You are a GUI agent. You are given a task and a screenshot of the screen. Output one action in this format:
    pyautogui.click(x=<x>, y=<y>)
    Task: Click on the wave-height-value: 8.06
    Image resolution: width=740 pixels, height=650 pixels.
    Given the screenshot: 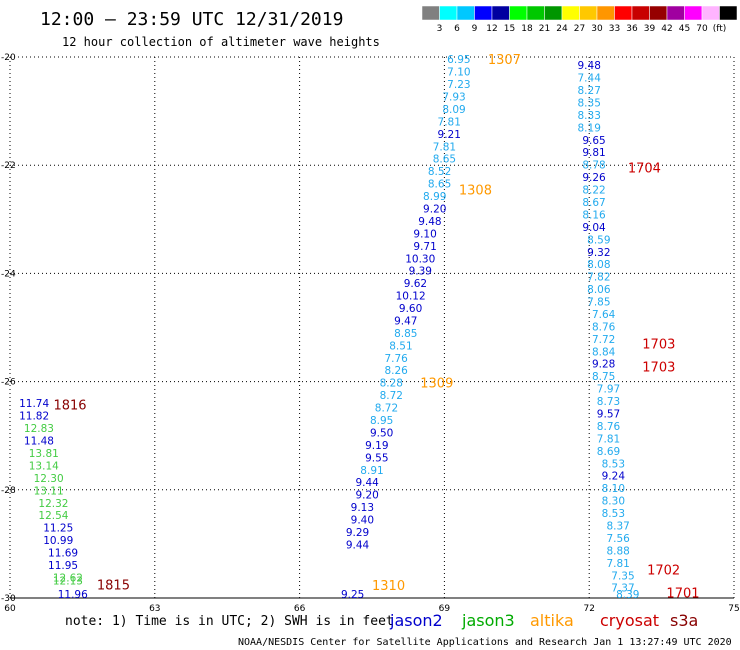 What is the action you would take?
    pyautogui.click(x=599, y=290)
    